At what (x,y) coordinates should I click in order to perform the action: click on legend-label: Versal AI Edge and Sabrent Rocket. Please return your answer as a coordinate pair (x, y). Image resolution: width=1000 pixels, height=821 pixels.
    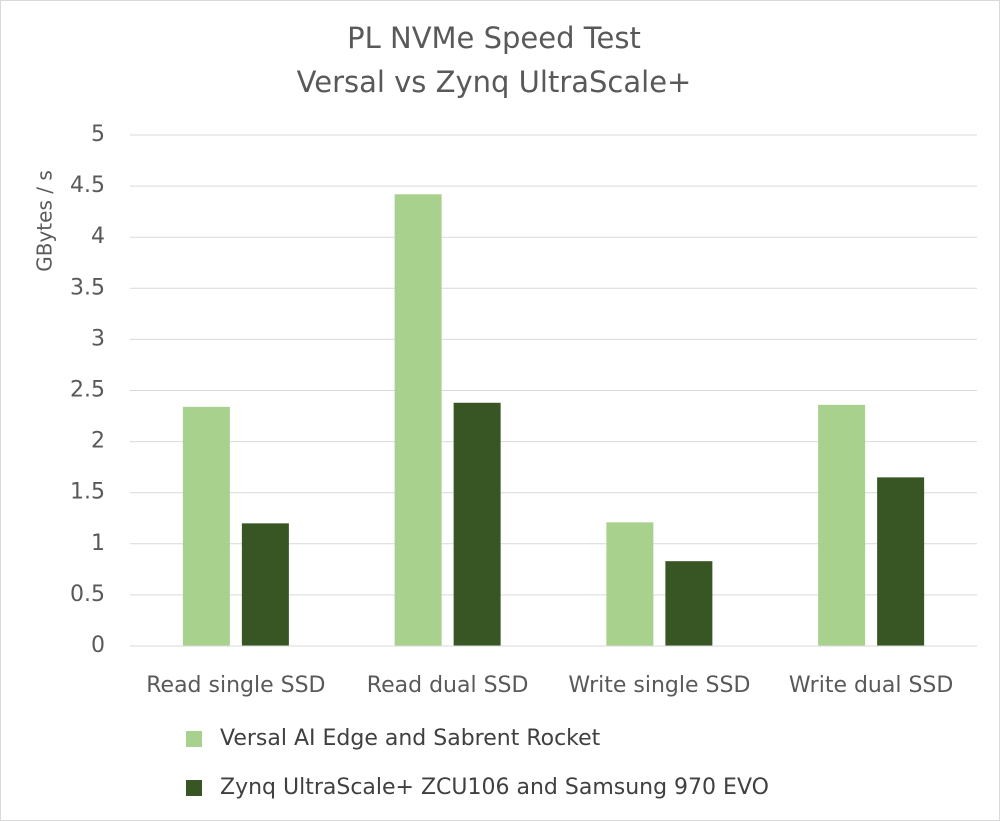
    Looking at the image, I should click on (410, 738).